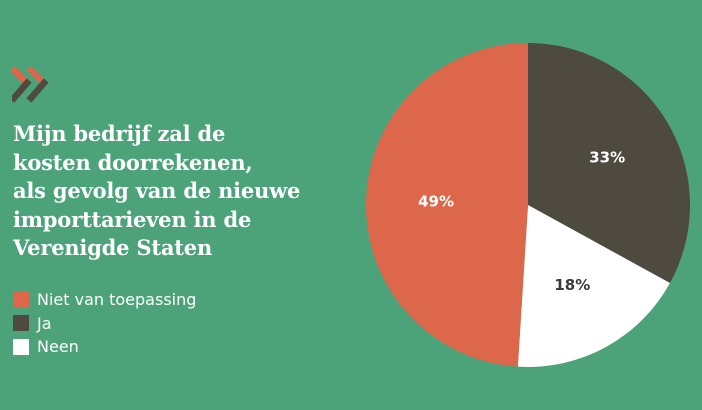 This screenshot has height=410, width=702. Describe the element at coordinates (30, 85) in the screenshot. I see `double-chevron-right-icon` at that location.